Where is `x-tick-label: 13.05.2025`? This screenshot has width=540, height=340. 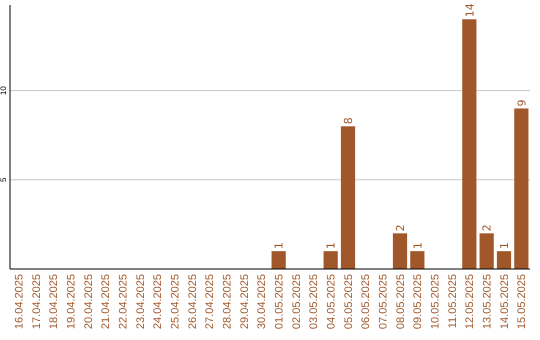
x-tick-label: 13.05.2025 is located at coordinates (488, 302).